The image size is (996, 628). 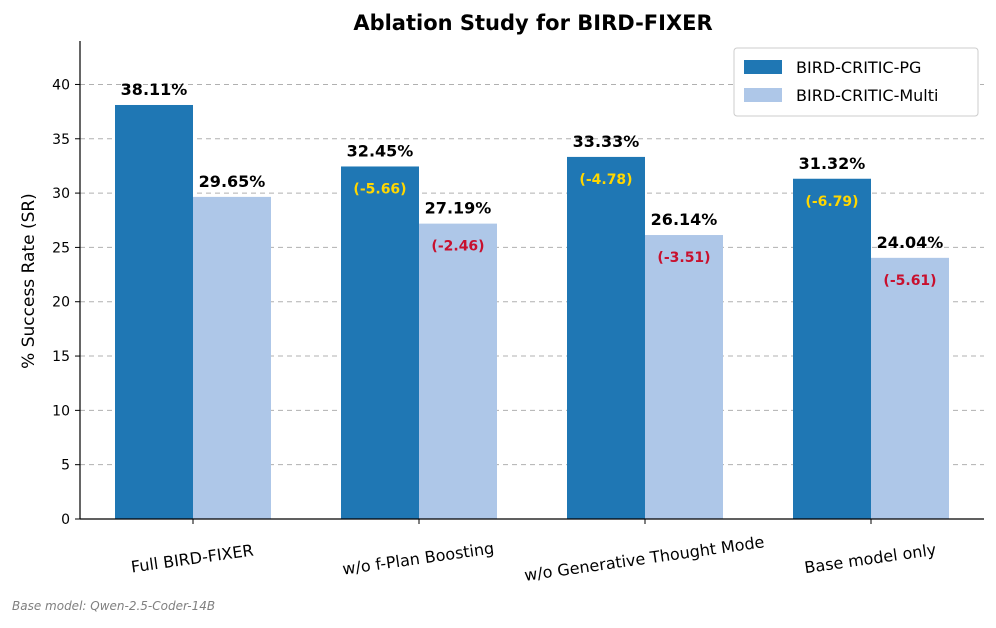 I want to click on y-tick-label: 10, so click(x=61, y=411).